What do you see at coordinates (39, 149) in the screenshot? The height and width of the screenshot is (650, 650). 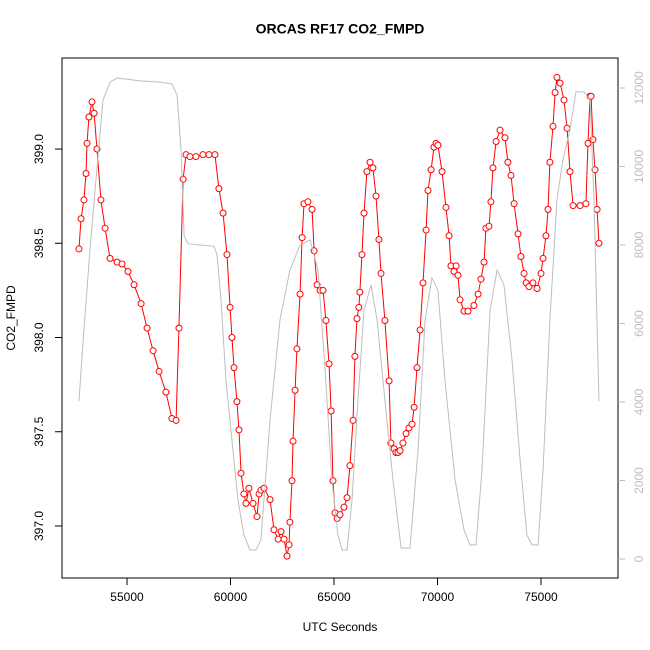 I see `y-tick-label: 399.0` at bounding box center [39, 149].